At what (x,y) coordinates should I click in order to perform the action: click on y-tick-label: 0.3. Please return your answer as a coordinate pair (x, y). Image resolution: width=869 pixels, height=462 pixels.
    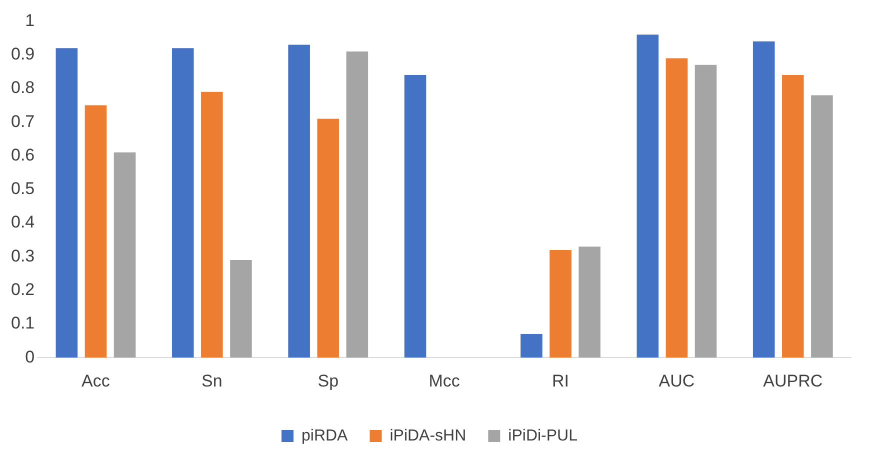
    Looking at the image, I should click on (22, 256).